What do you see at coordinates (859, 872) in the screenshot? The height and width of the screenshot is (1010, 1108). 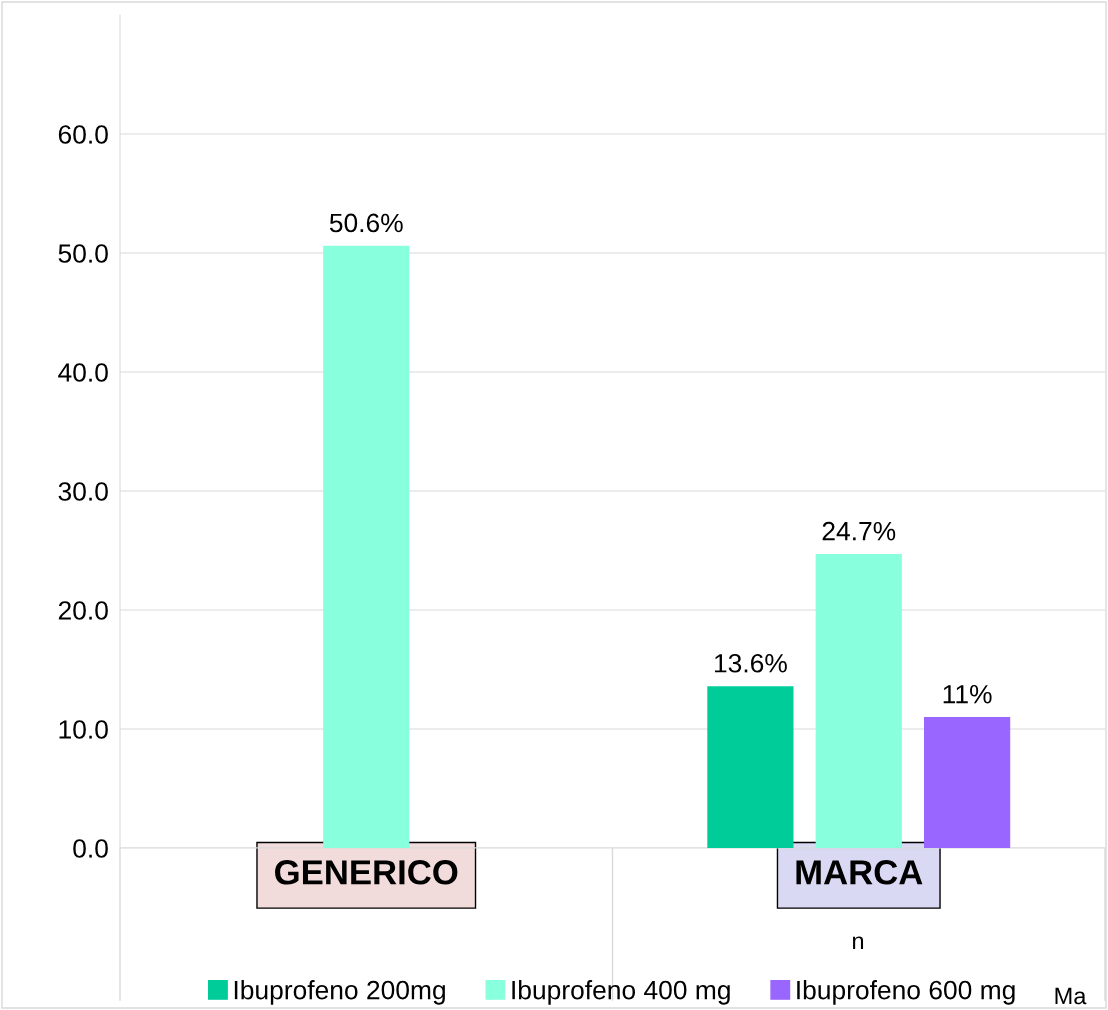 I see `x-tick-label: MARCA` at bounding box center [859, 872].